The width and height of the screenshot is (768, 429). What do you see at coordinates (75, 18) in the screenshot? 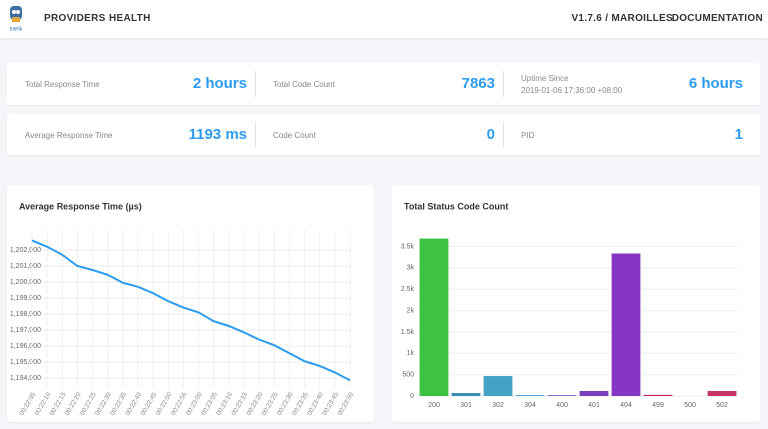
I see `nav-link: PROVIDERS` at bounding box center [75, 18].